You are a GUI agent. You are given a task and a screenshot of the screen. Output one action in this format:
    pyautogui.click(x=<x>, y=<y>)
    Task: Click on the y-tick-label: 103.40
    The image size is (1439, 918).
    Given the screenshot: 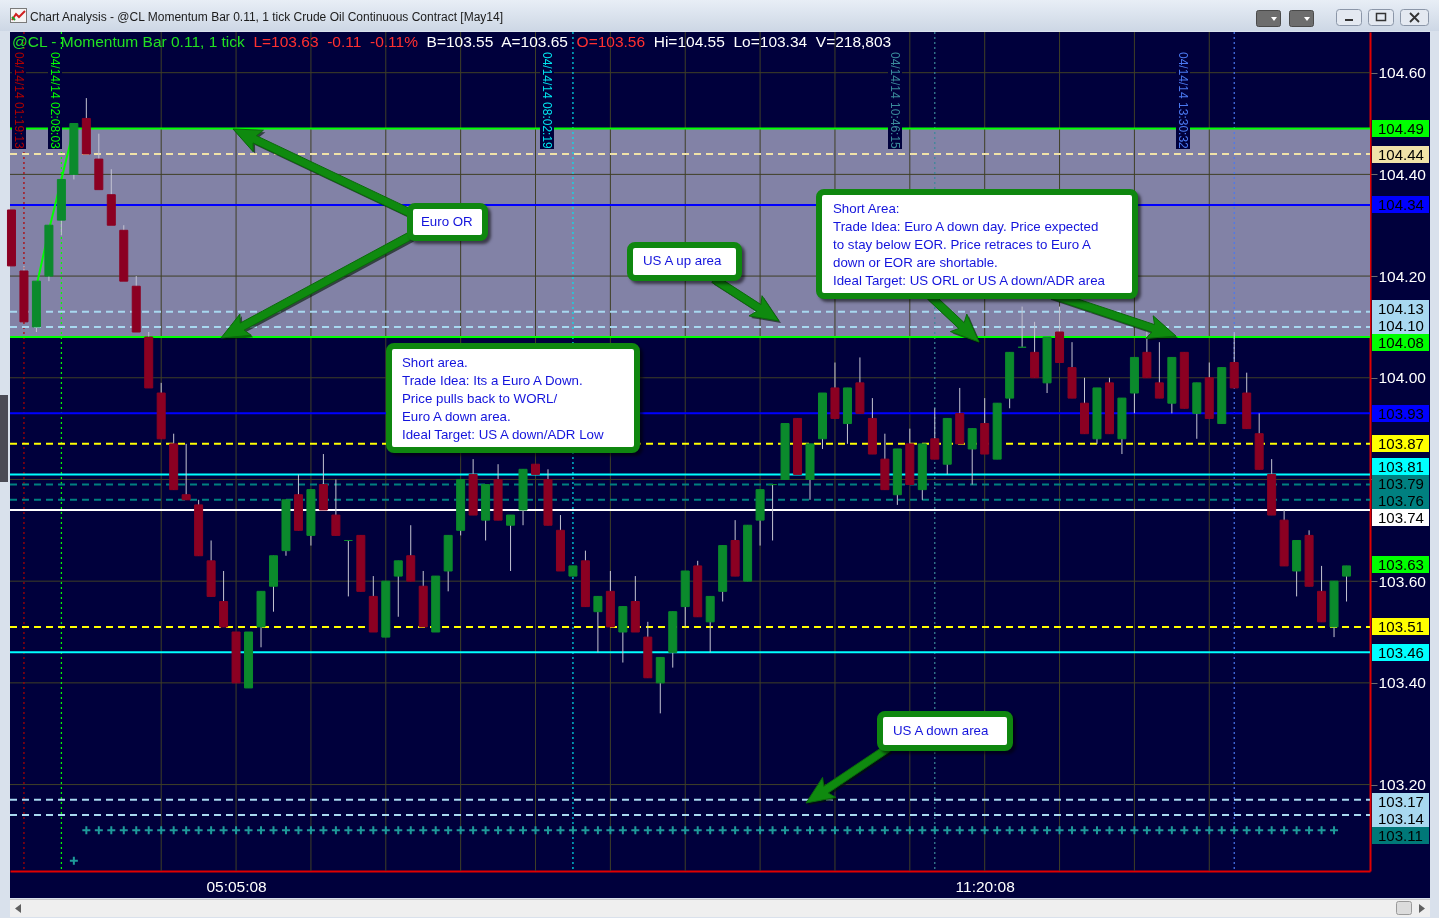 What is the action you would take?
    pyautogui.click(x=1402, y=683)
    